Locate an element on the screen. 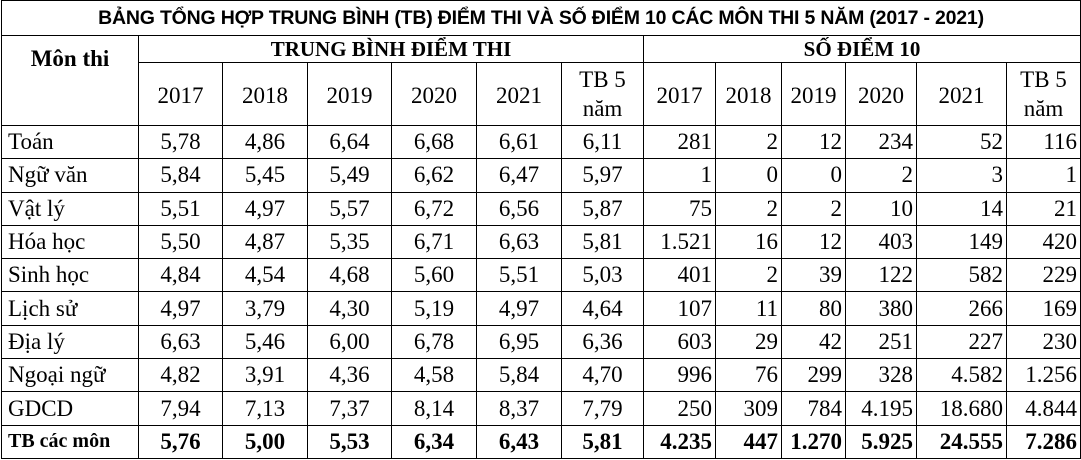 The height and width of the screenshot is (460, 1081). average-score-cell: 6,34 is located at coordinates (434, 441).